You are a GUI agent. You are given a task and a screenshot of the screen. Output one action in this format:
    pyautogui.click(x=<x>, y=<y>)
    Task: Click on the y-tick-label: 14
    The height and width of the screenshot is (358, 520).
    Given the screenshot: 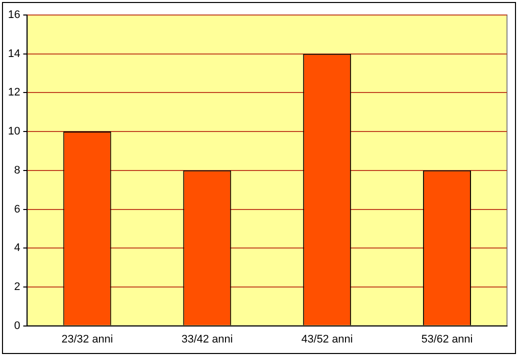 What is the action you would take?
    pyautogui.click(x=14, y=54)
    